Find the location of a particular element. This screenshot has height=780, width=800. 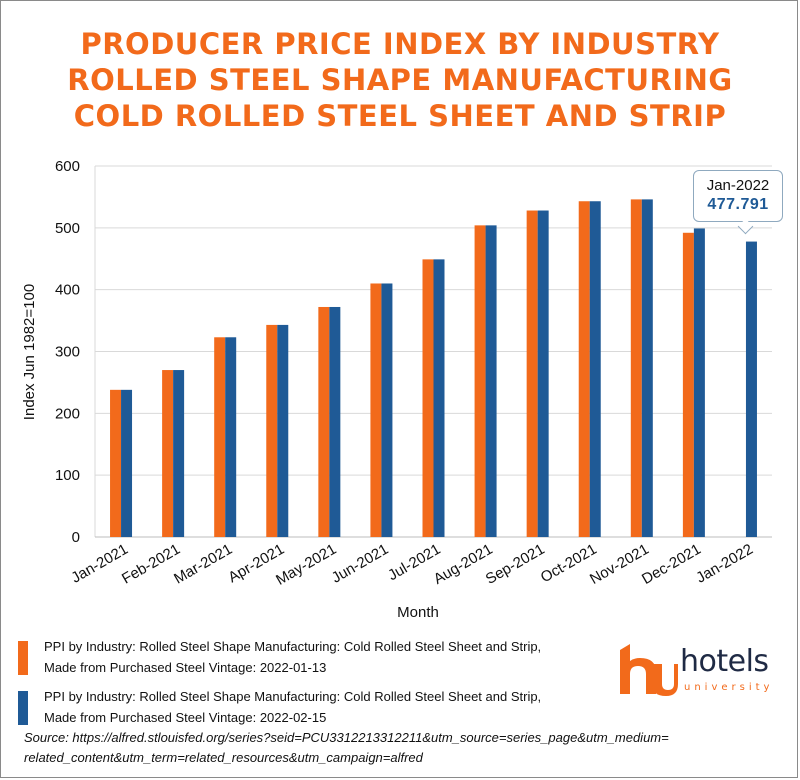

y-tick-label: 500 is located at coordinates (67, 228).